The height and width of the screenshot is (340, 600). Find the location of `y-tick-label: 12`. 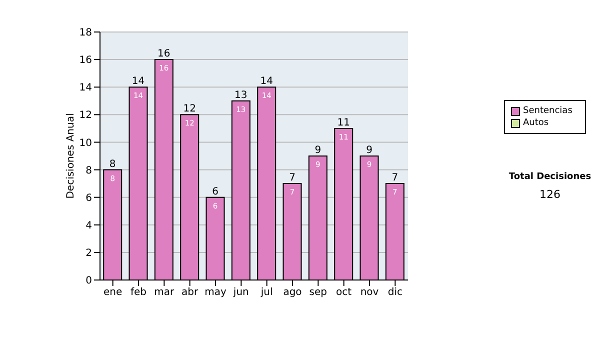

y-tick-label: 12 is located at coordinates (85, 116).